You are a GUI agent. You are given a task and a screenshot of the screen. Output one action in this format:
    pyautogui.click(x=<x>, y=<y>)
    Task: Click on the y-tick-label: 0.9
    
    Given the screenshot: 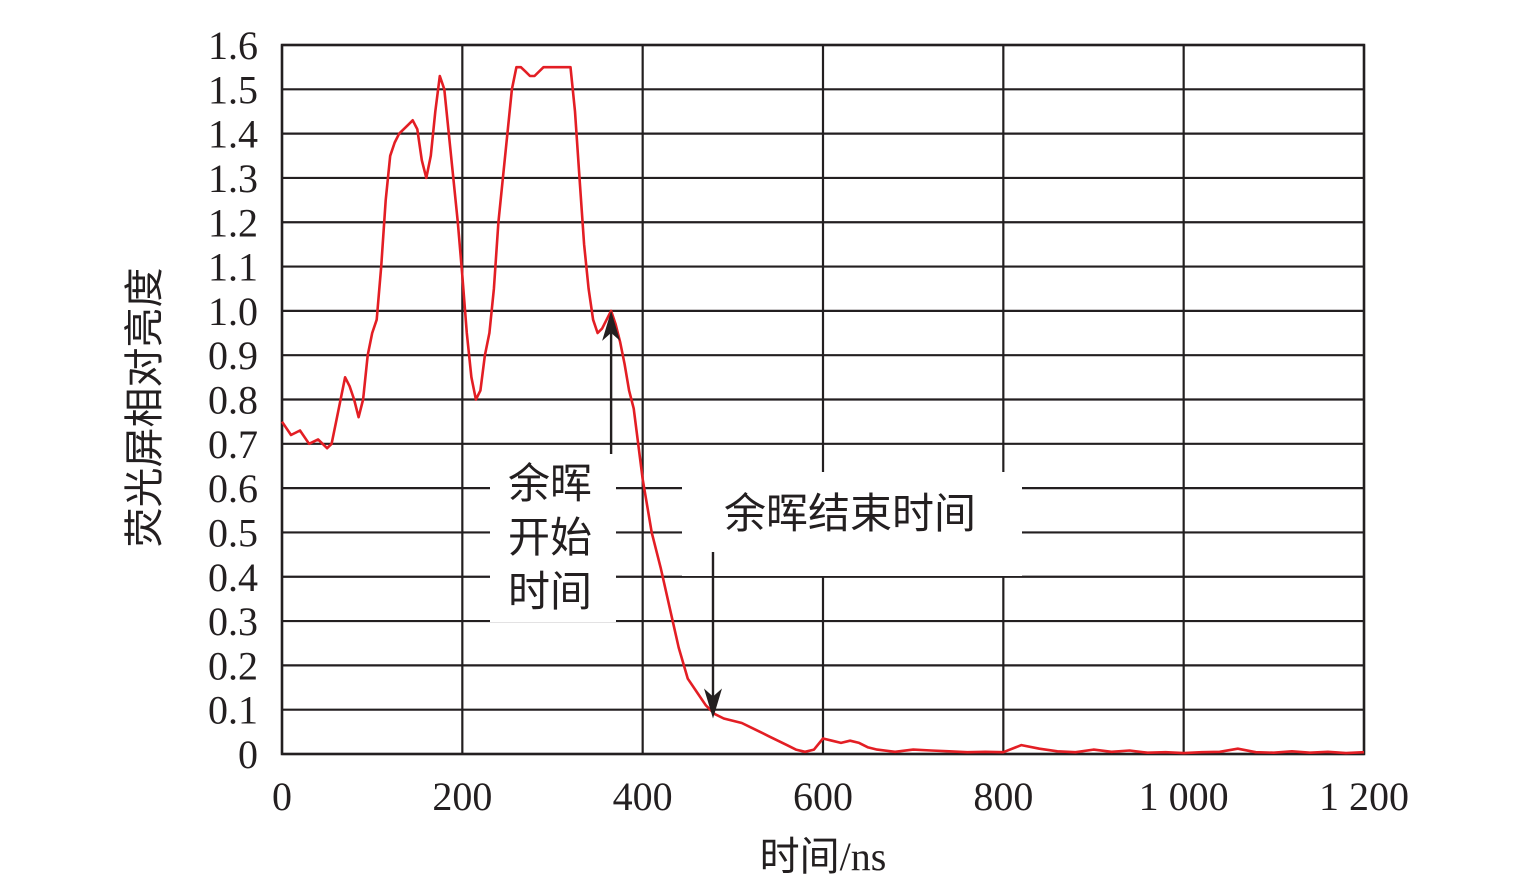 What is the action you would take?
    pyautogui.click(x=233, y=355)
    